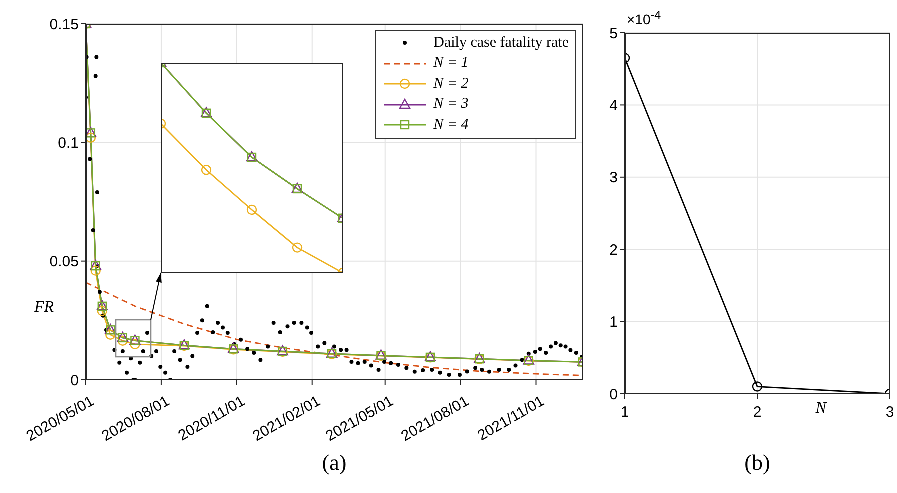 Image resolution: width=897 pixels, height=493 pixels. I want to click on y-tick-label: 0.1, so click(68, 143).